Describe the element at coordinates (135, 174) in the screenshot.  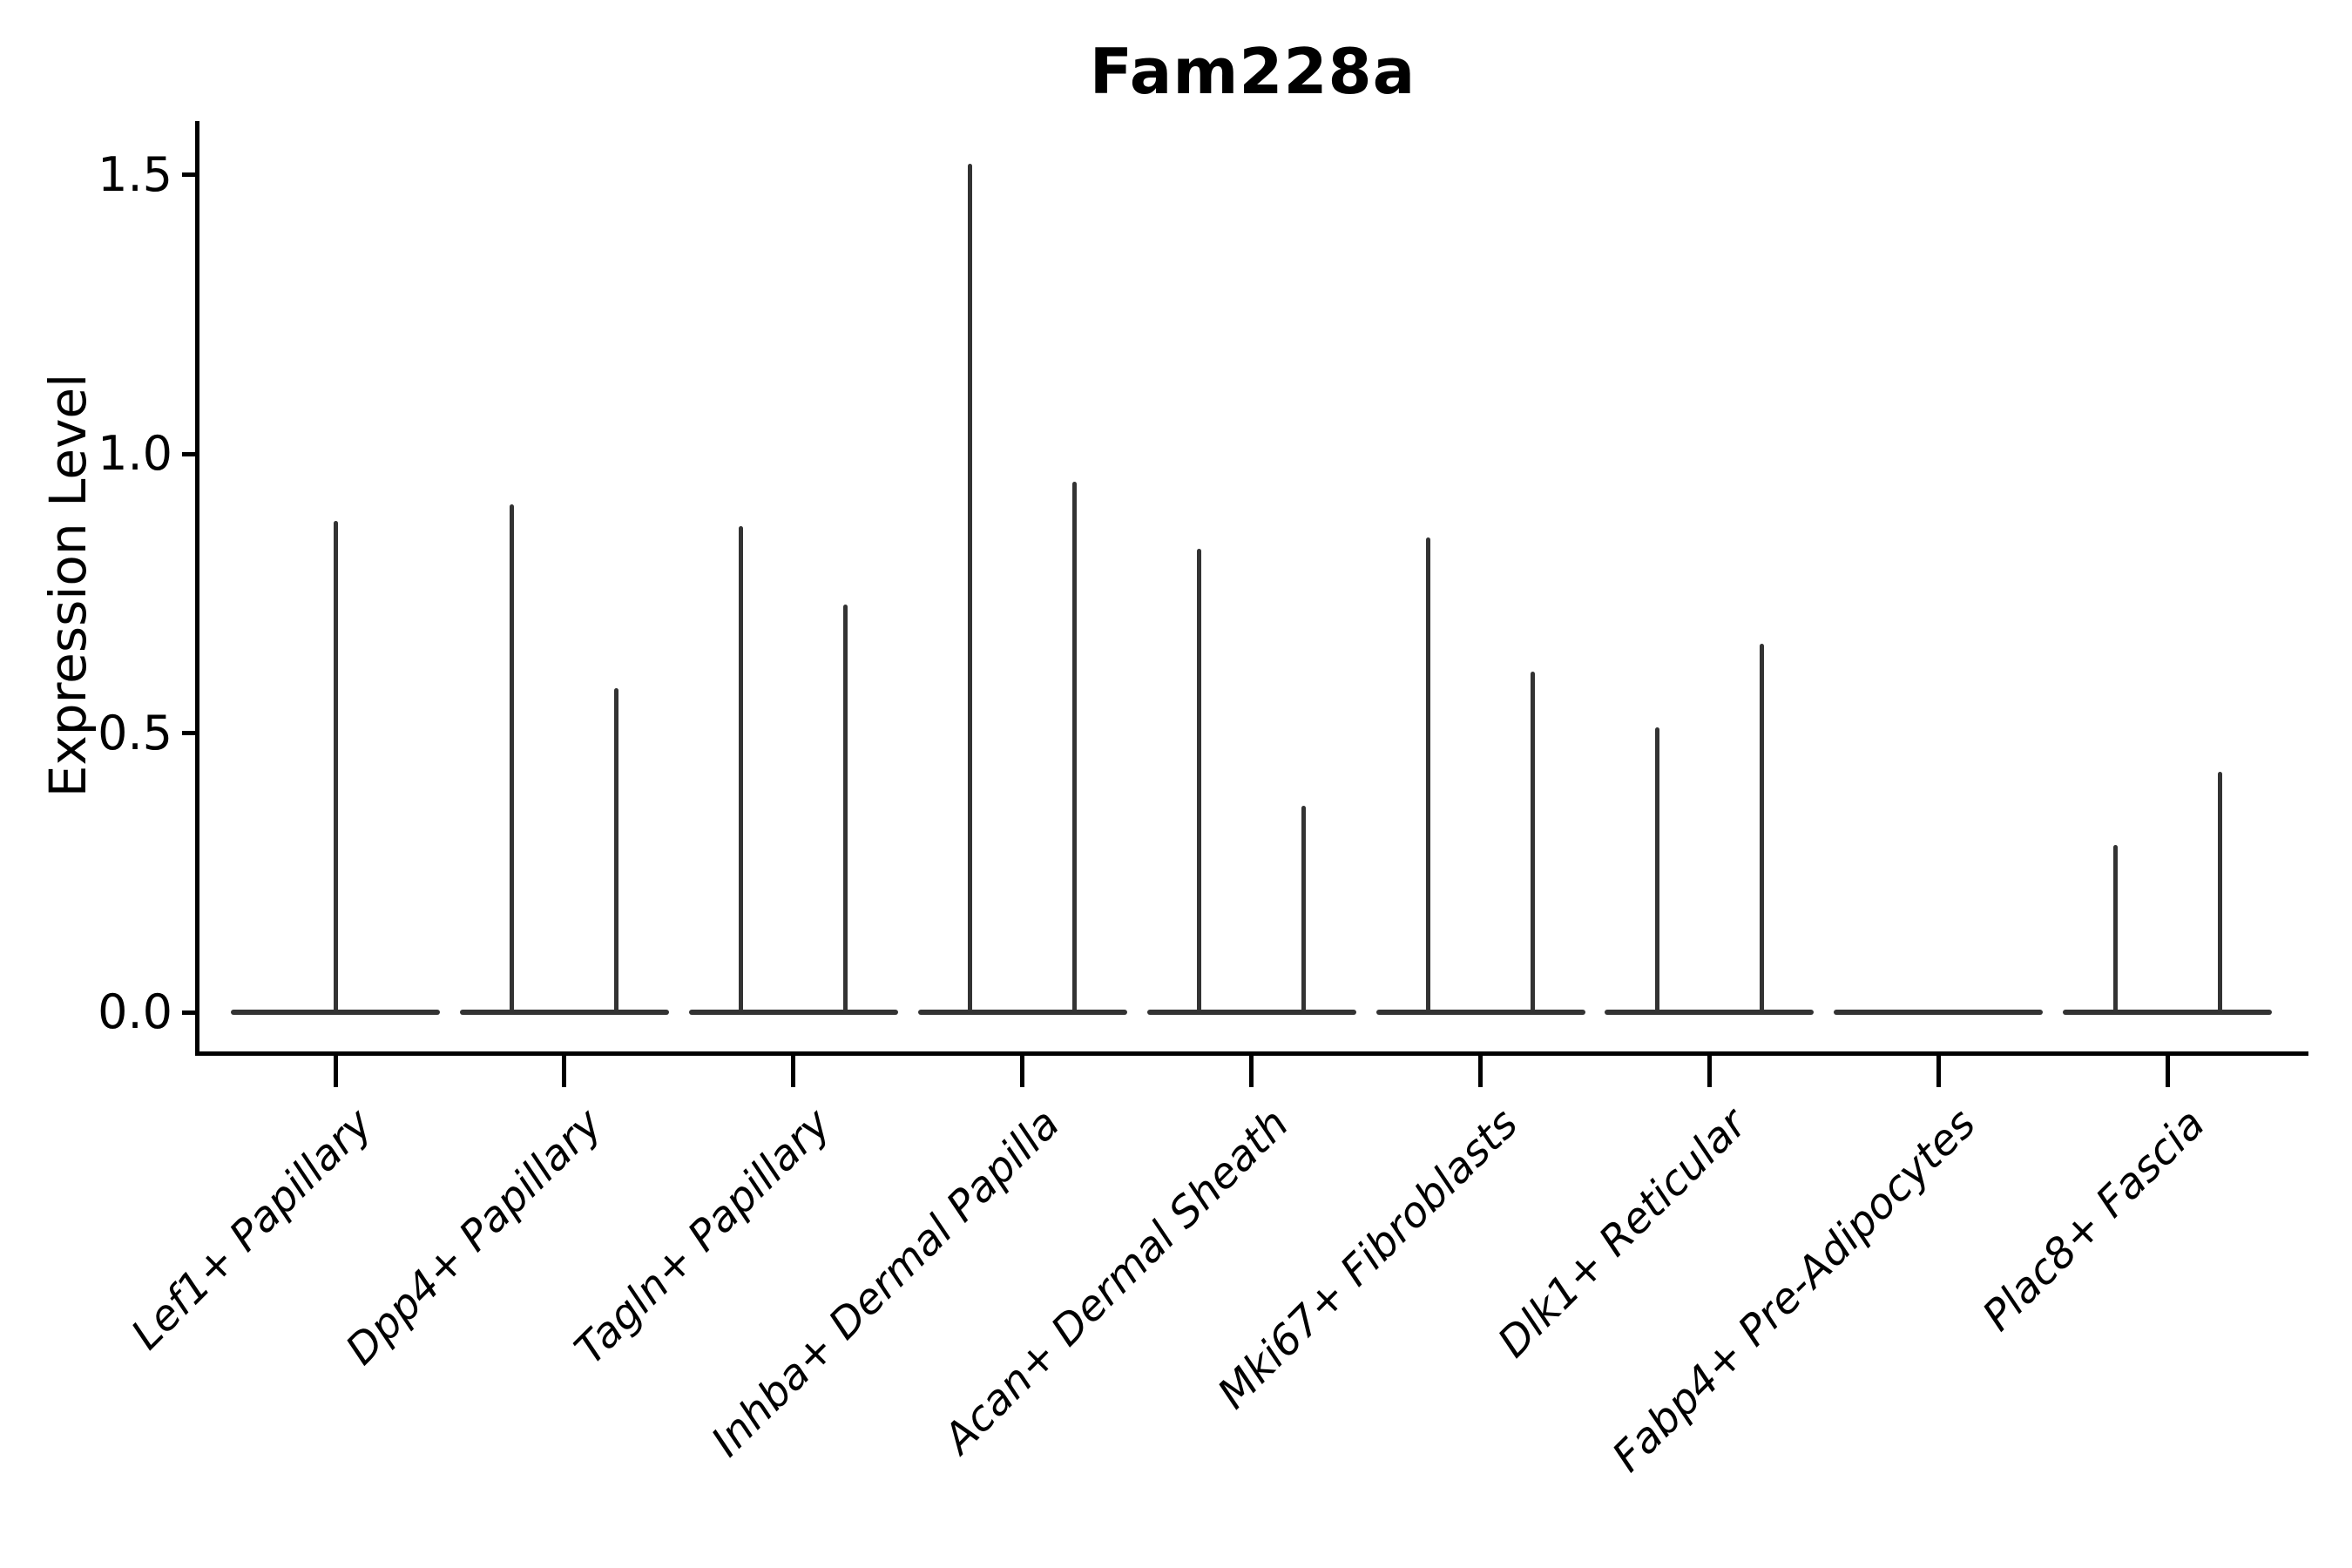
I see `y-tick-label: 1.5` at that location.